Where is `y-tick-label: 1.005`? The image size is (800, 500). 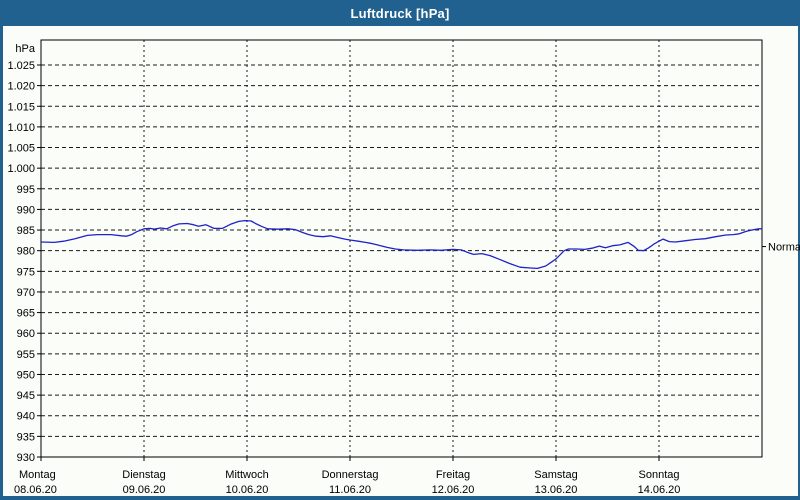
y-tick-label: 1.005 is located at coordinates (21, 149).